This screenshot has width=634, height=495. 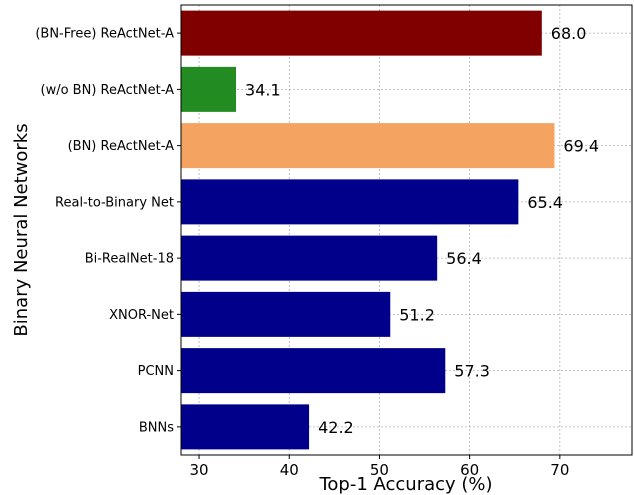 I want to click on y-tick-label: Bi-RealNet-18, so click(x=129, y=259).